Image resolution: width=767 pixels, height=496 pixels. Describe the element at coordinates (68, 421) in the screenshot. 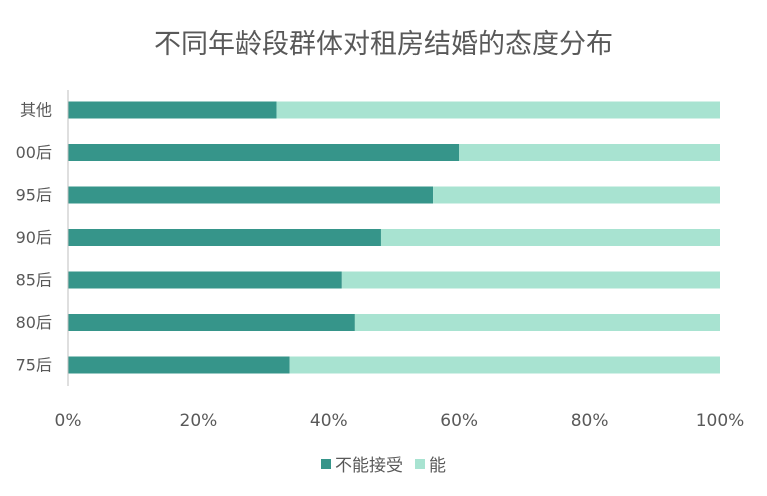

I see `x-tick-label: 0%` at that location.